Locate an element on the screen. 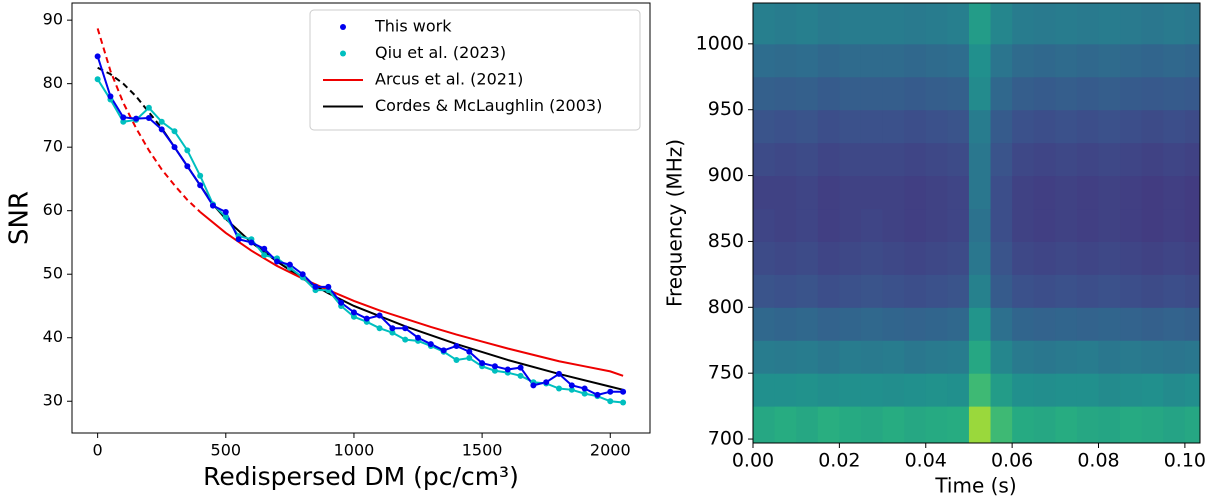 The width and height of the screenshot is (1213, 499). x-tick-label: 500 is located at coordinates (226, 450).